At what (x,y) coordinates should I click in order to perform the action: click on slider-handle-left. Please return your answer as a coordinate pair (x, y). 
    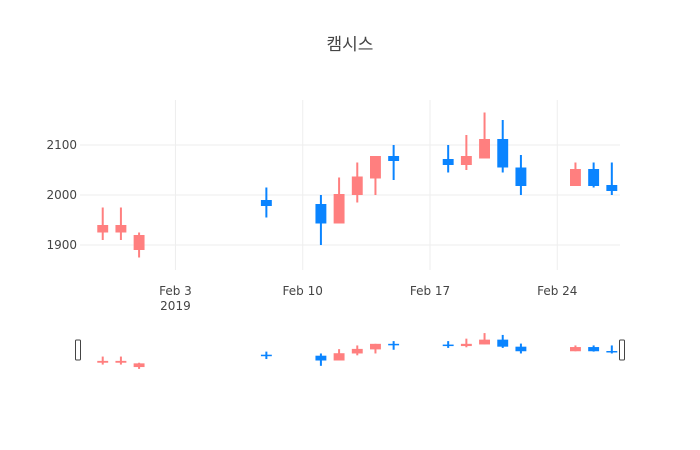
    Looking at the image, I should click on (78, 350).